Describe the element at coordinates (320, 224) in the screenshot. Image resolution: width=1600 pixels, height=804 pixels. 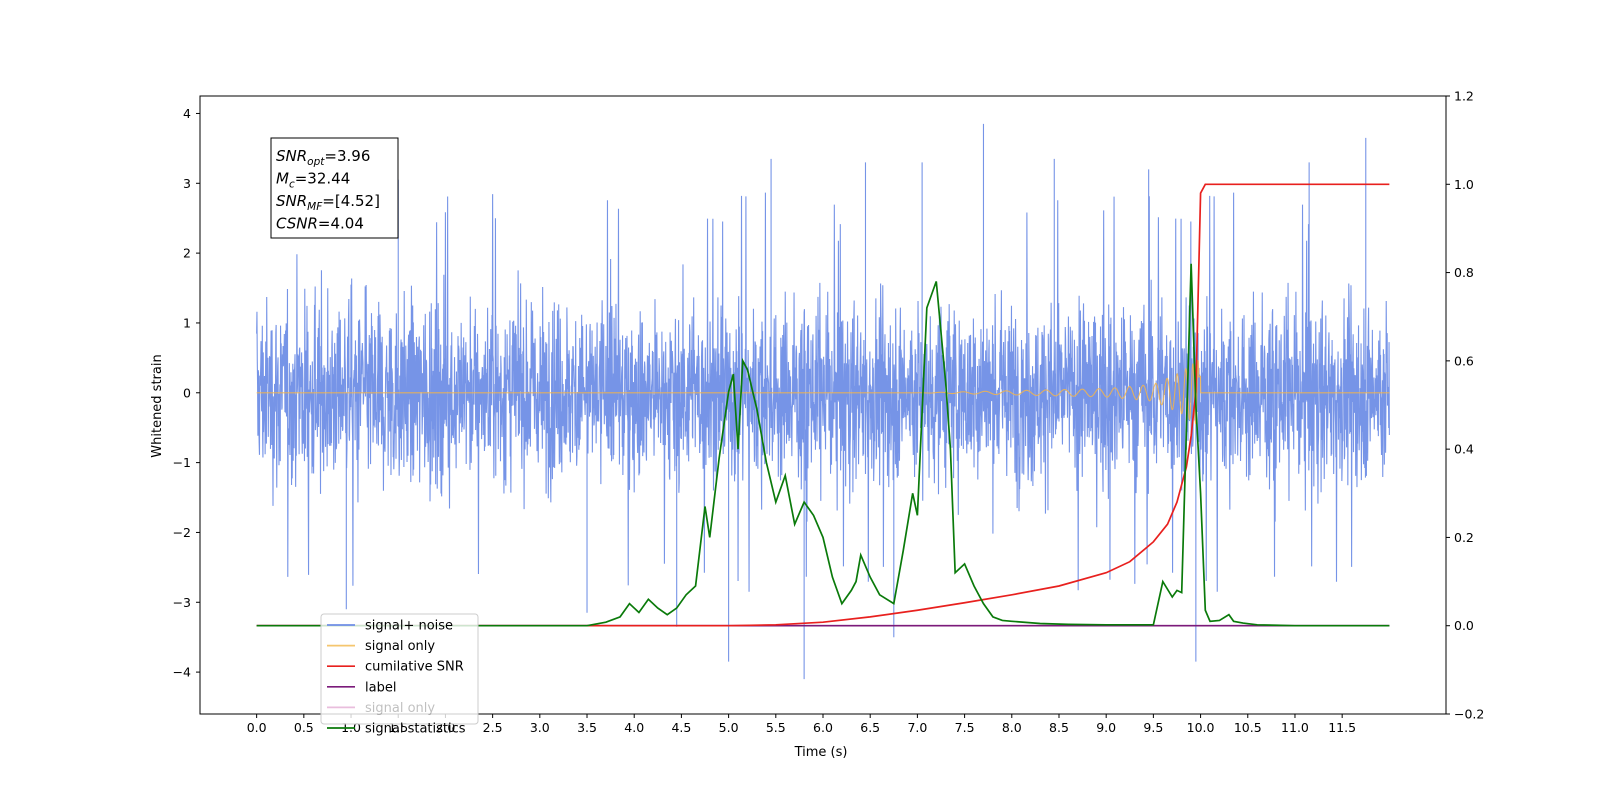
I see `annotation-line: CSNR=4.04` at that location.